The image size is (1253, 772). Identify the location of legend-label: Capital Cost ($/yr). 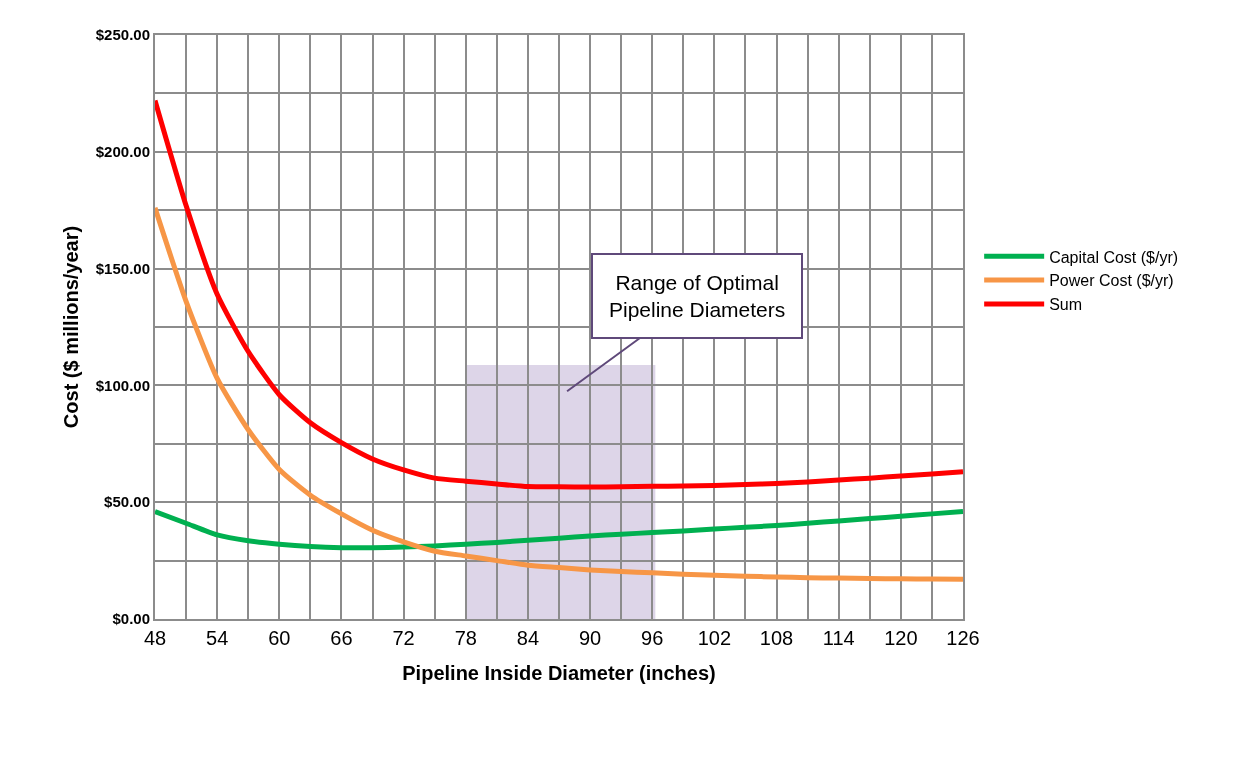
(1114, 257).